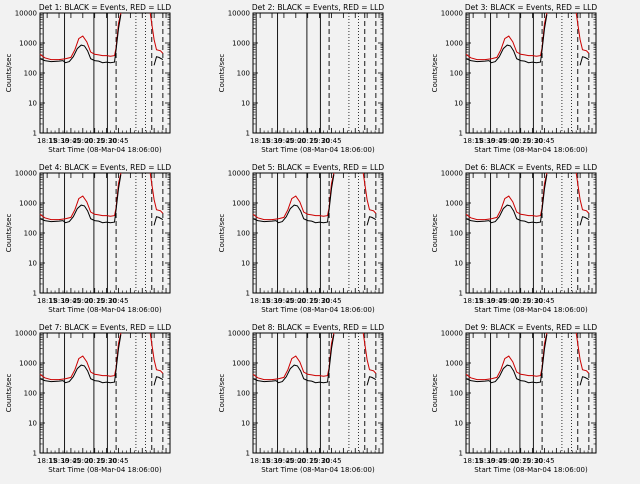 Image resolution: width=640 pixels, height=484 pixels. I want to click on panel-title: Det 8: BLACK = Events, RED = LLD, so click(318, 327).